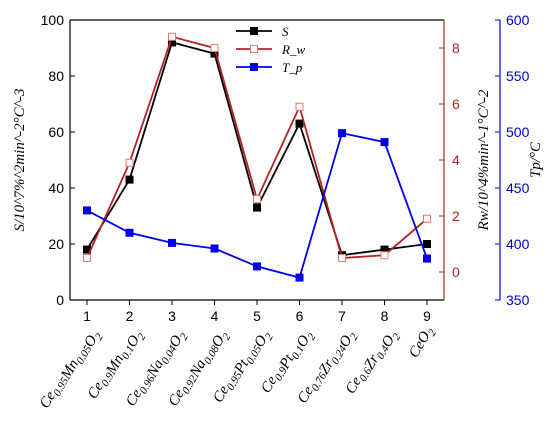  What do you see at coordinates (254, 49) in the screenshot?
I see `legend-marker-r_w` at bounding box center [254, 49].